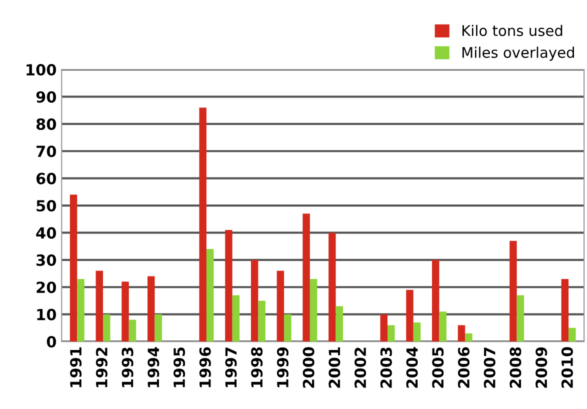  I want to click on legend-label: Kilo tons used, so click(512, 30).